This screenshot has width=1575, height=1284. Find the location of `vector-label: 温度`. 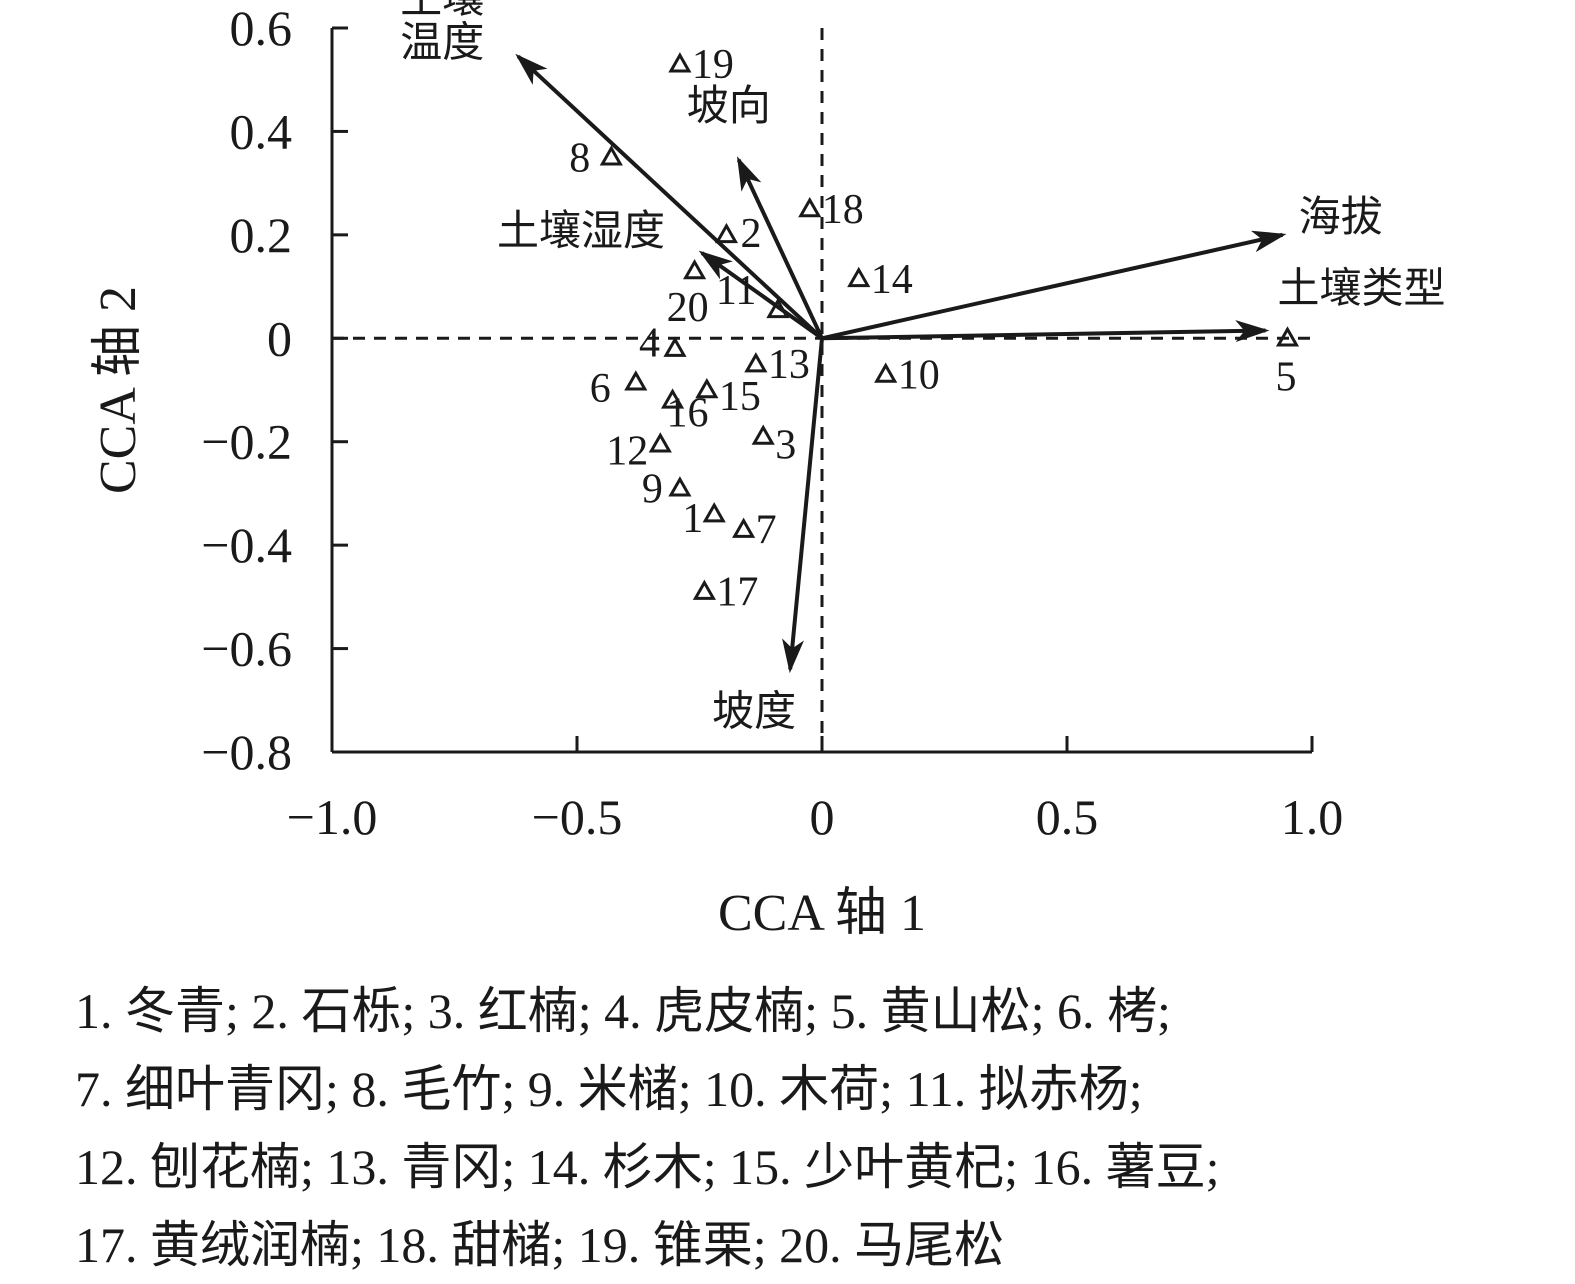

vector-label: 温度 is located at coordinates (442, 43).